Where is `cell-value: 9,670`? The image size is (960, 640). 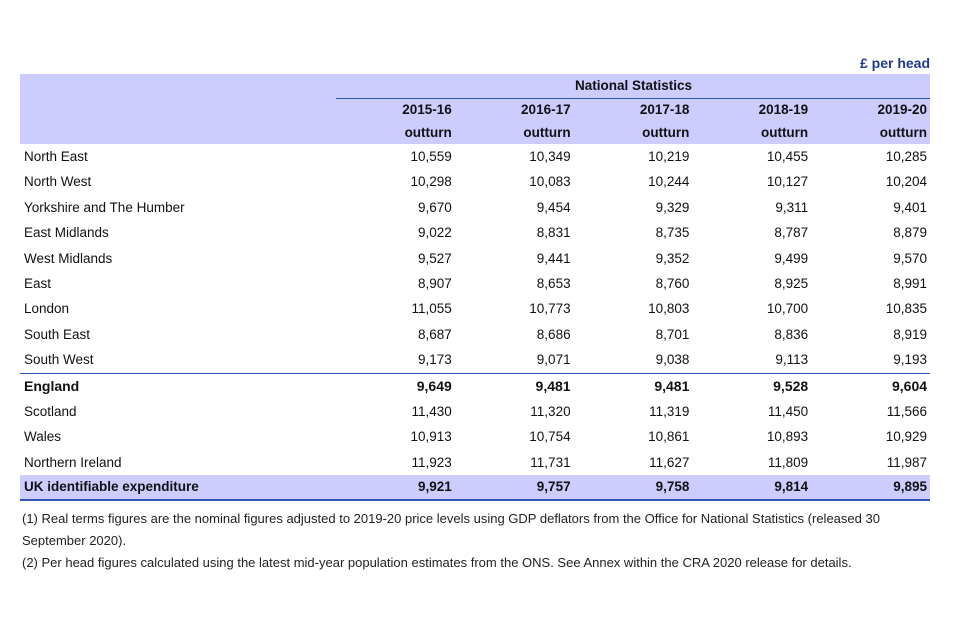
cell-value: 9,670 is located at coordinates (435, 207).